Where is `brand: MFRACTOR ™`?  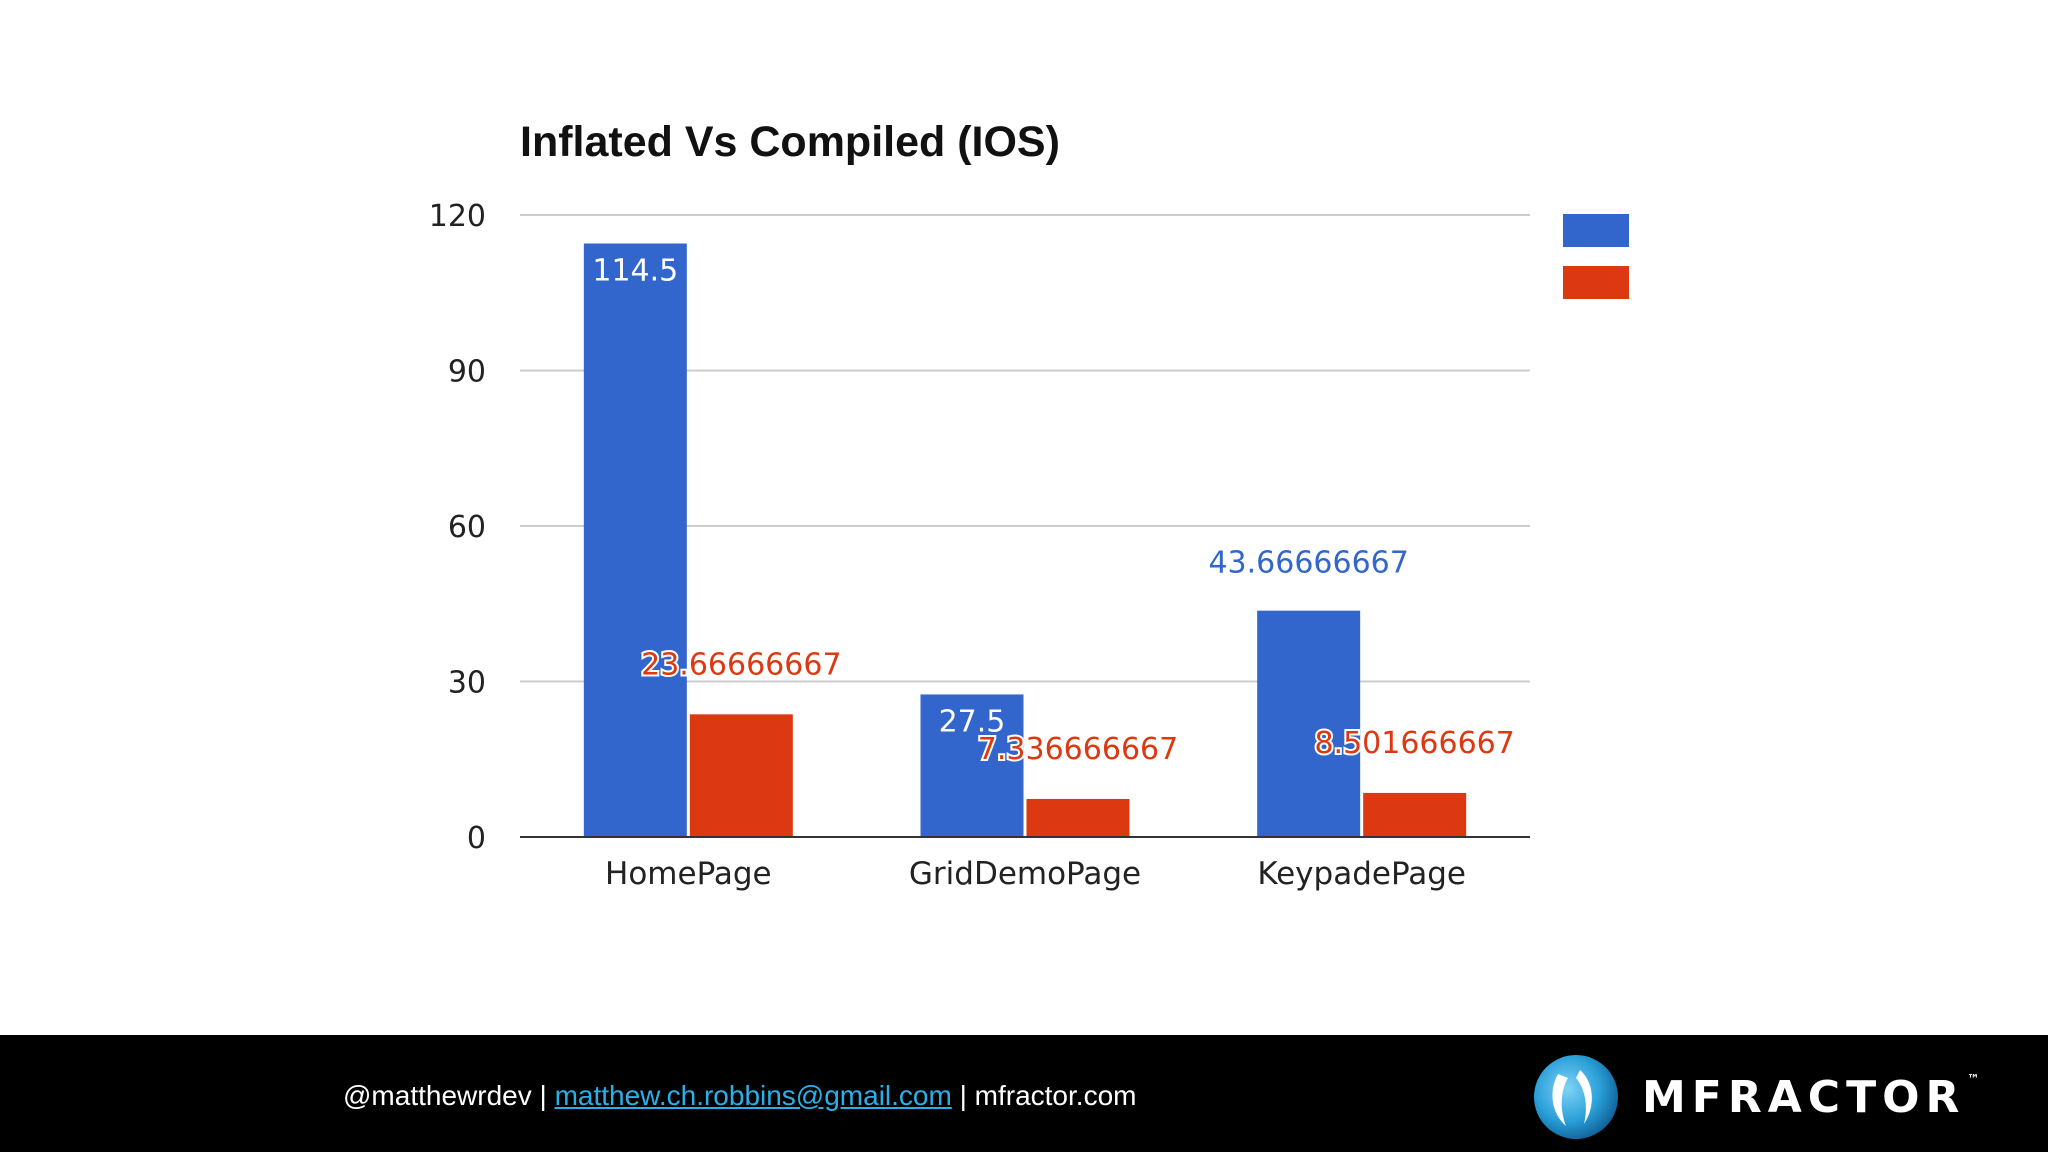
brand: MFRACTOR ™ is located at coordinates (1754, 1097).